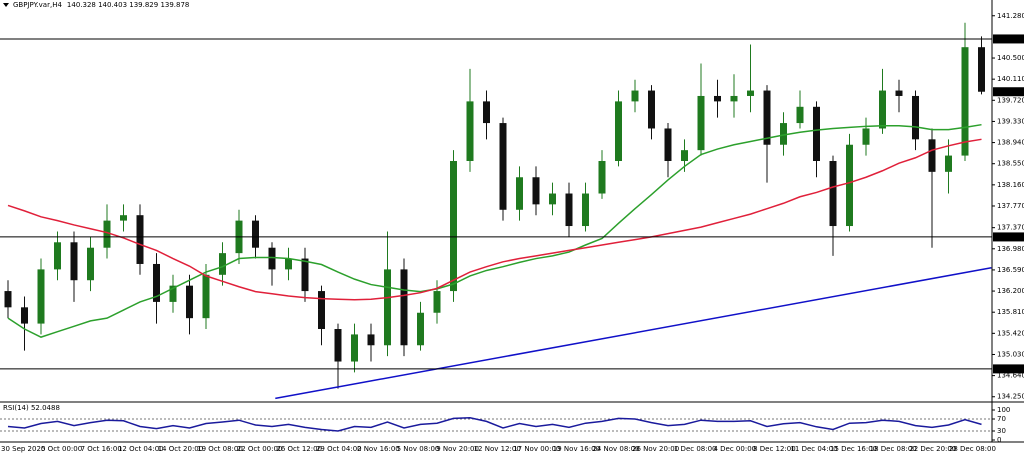  Describe the element at coordinates (494, 424) in the screenshot. I see `rsi-line` at that location.